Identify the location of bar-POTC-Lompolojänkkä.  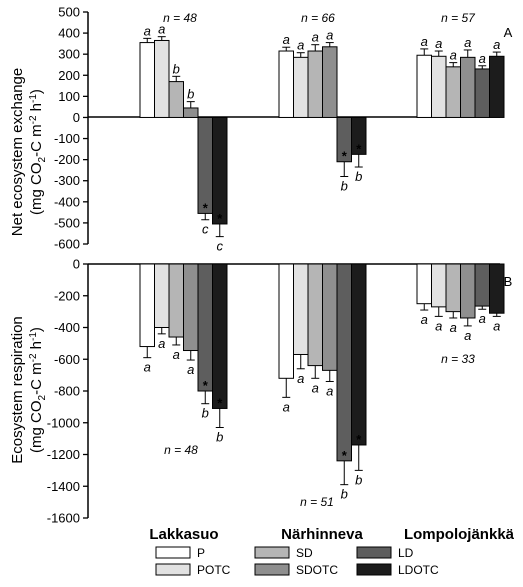
(439, 86).